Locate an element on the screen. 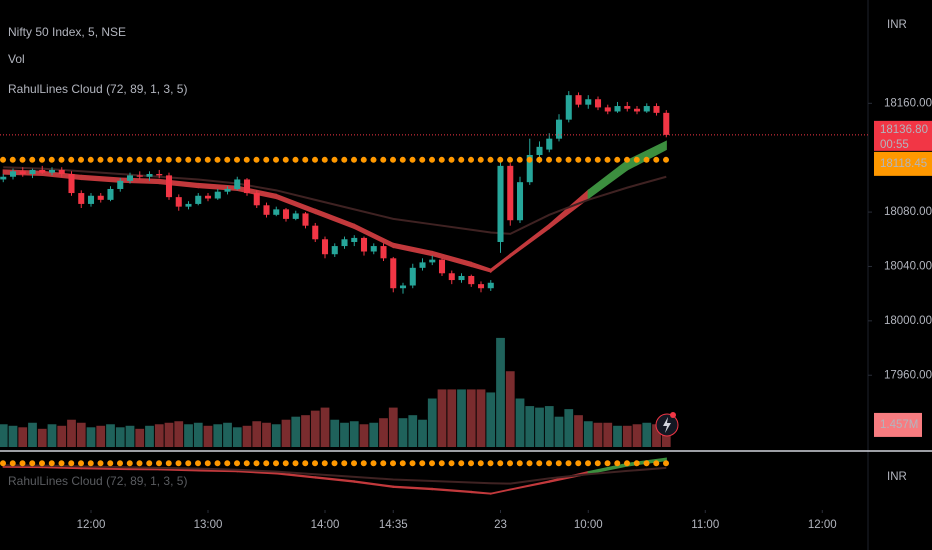  price-box is located at coordinates (903, 135).